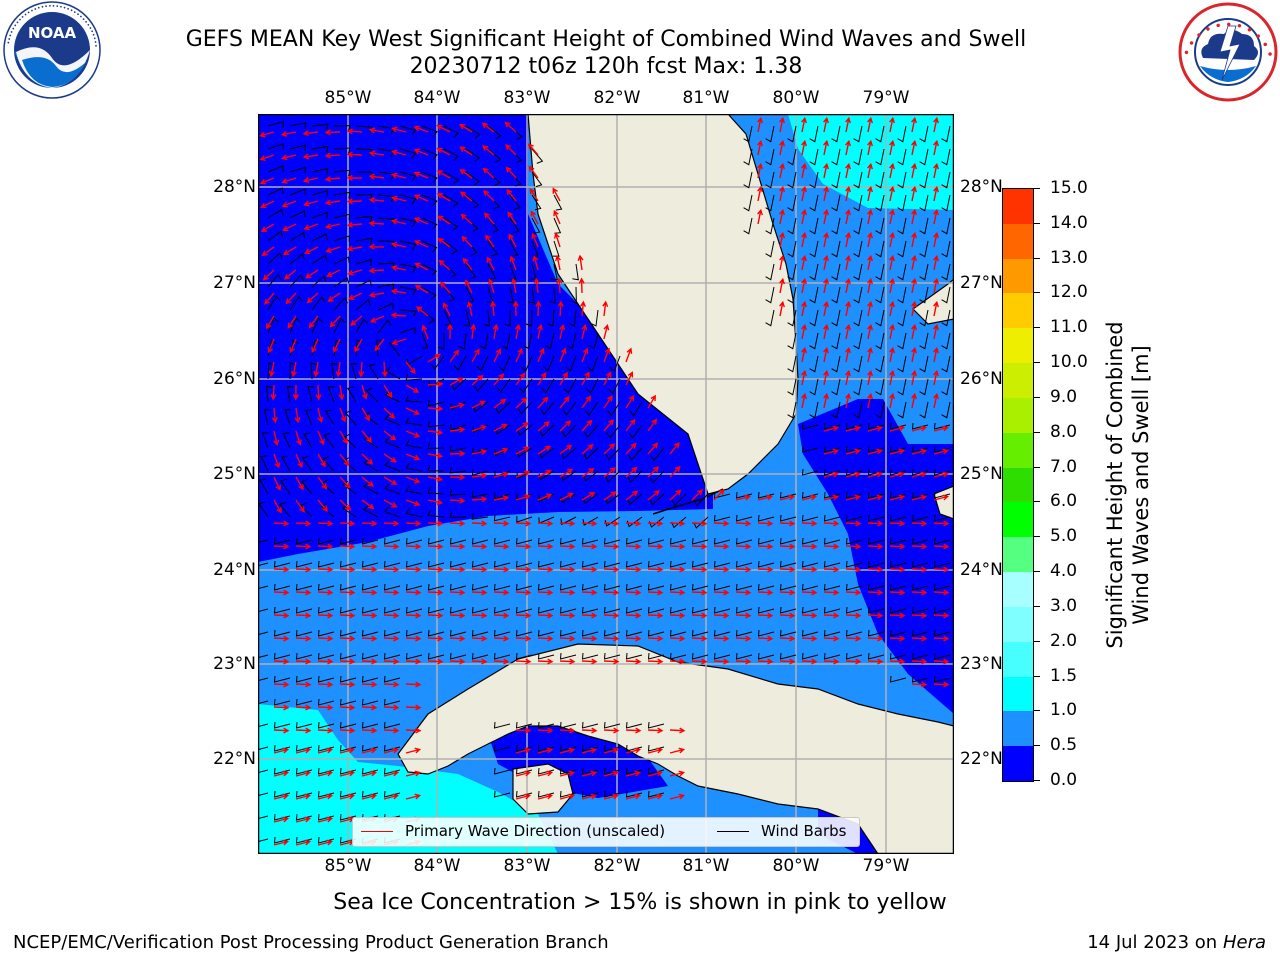 The height and width of the screenshot is (960, 1280). Describe the element at coordinates (1064, 605) in the screenshot. I see `colorbar-tick-label: 3.0` at that location.